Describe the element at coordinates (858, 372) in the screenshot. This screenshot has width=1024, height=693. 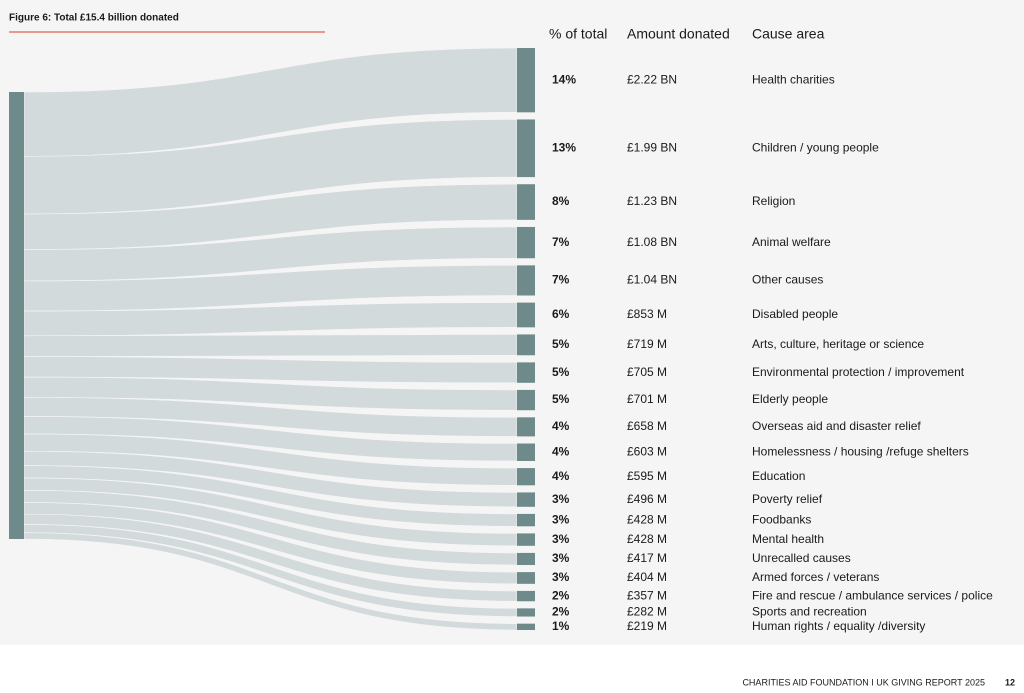
I see `cause-label: Environmental protection / improvement` at that location.